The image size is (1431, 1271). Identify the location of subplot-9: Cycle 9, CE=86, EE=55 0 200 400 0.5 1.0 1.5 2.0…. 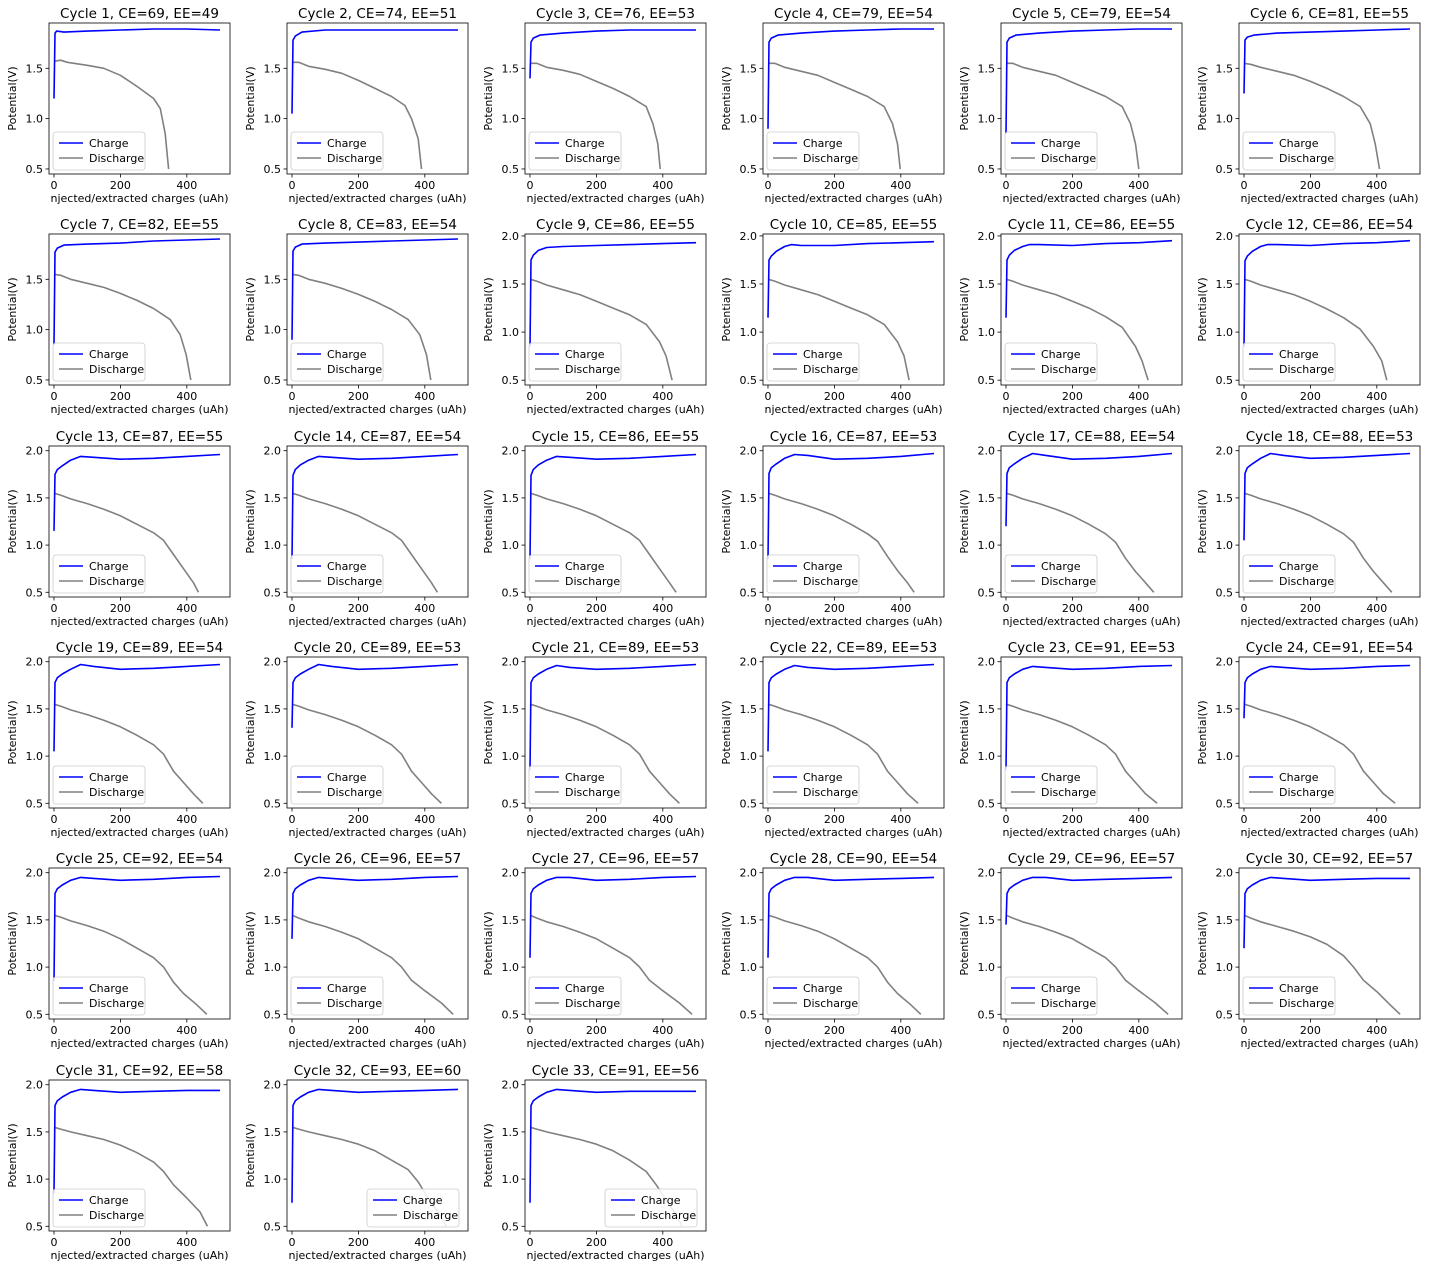
(594, 316).